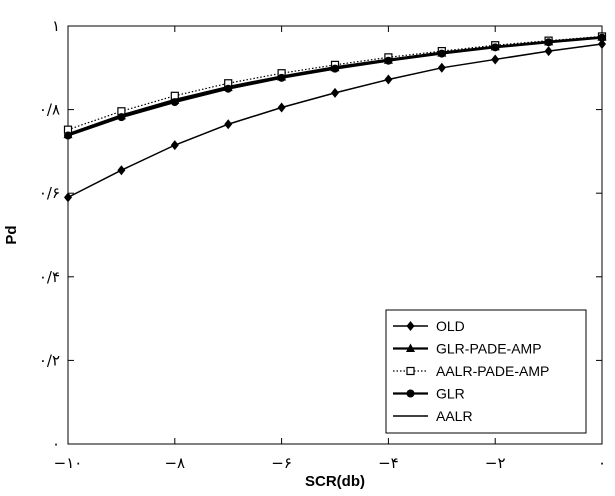  I want to click on x-tick-label: −۸, so click(174, 463).